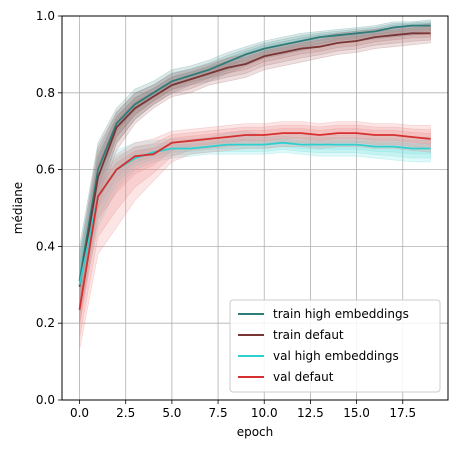 This screenshot has width=458, height=453. I want to click on legend-label: val defaut, so click(303, 377).